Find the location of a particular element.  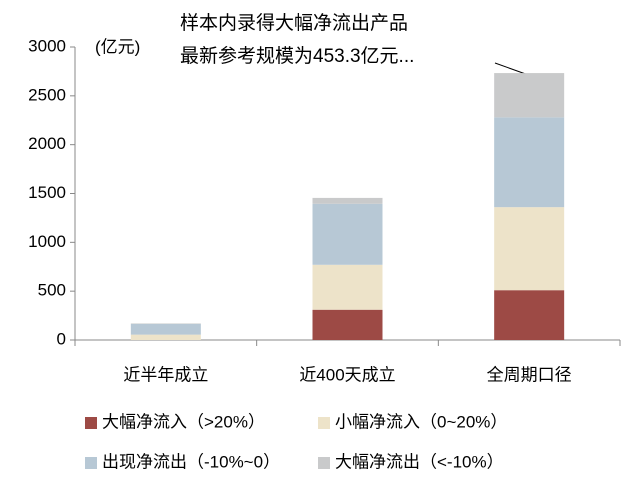

annotation: 样本内录得大幅净流出产品 is located at coordinates (294, 23).